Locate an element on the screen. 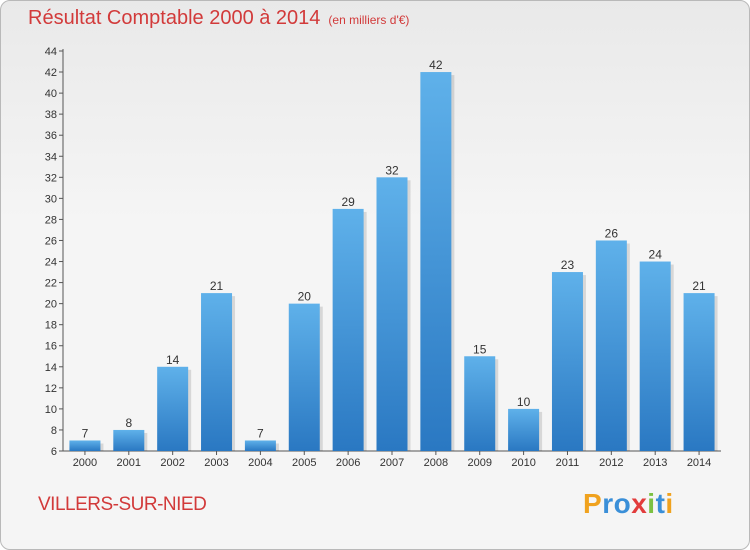 The image size is (750, 550). x-tick-label: 2011 is located at coordinates (568, 463).